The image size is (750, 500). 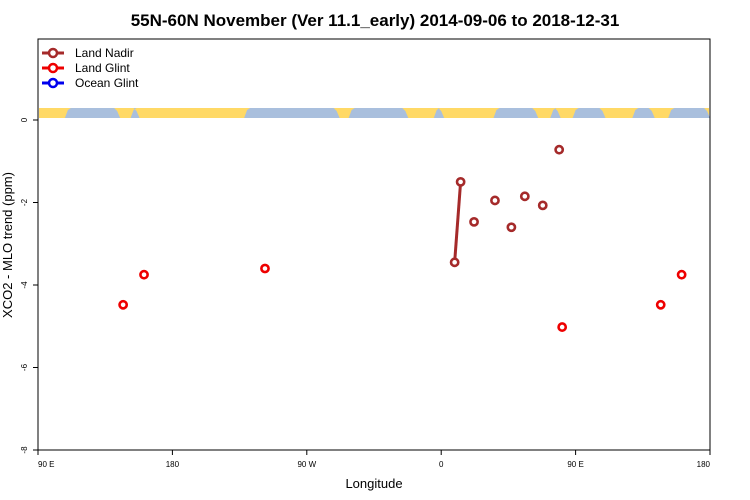 What do you see at coordinates (24, 450) in the screenshot?
I see `y-tick-label-4: -8` at bounding box center [24, 450].